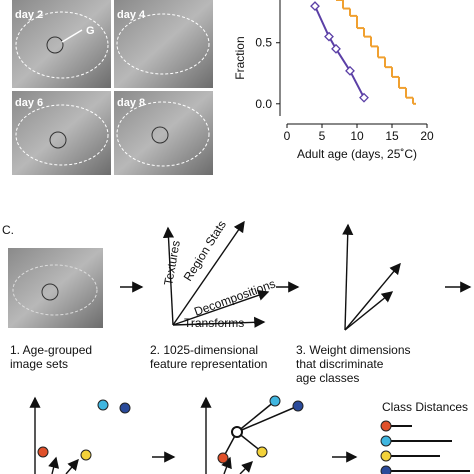 This screenshot has height=474, width=474. I want to click on x-tick-label: 0, so click(287, 136).